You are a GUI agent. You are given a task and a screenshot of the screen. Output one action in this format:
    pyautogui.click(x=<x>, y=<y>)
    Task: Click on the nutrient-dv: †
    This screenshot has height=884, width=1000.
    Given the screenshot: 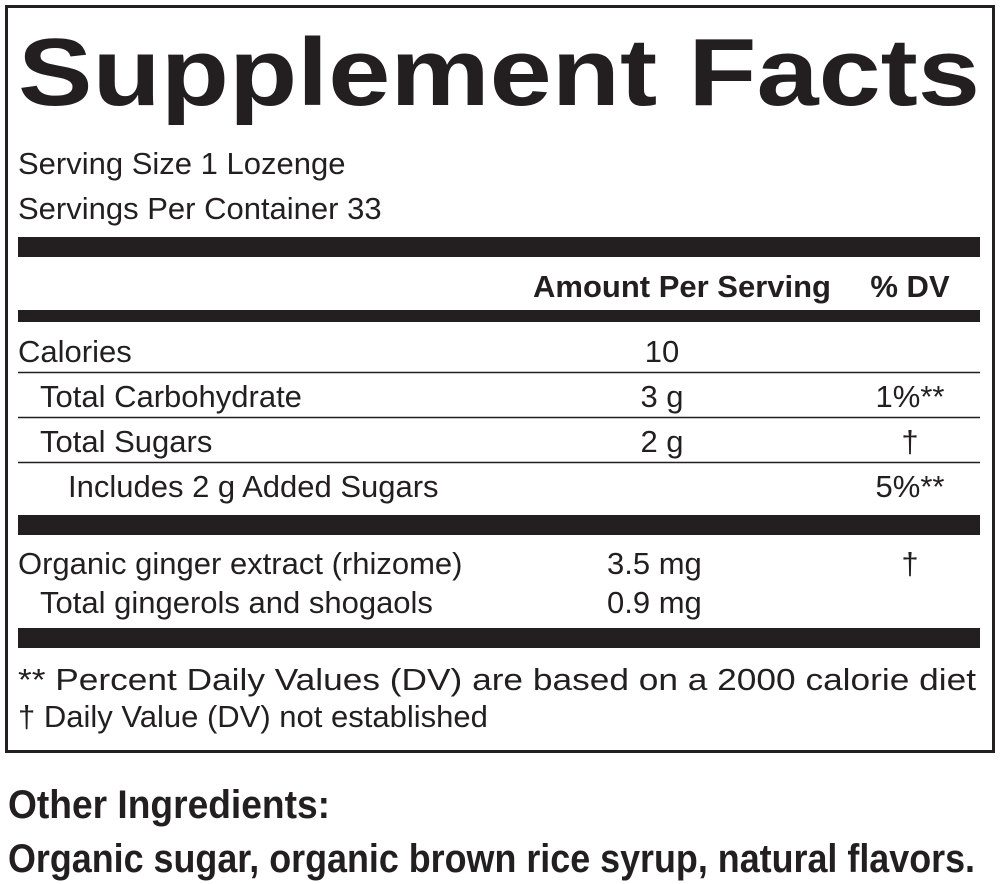 What is the action you would take?
    pyautogui.click(x=909, y=441)
    